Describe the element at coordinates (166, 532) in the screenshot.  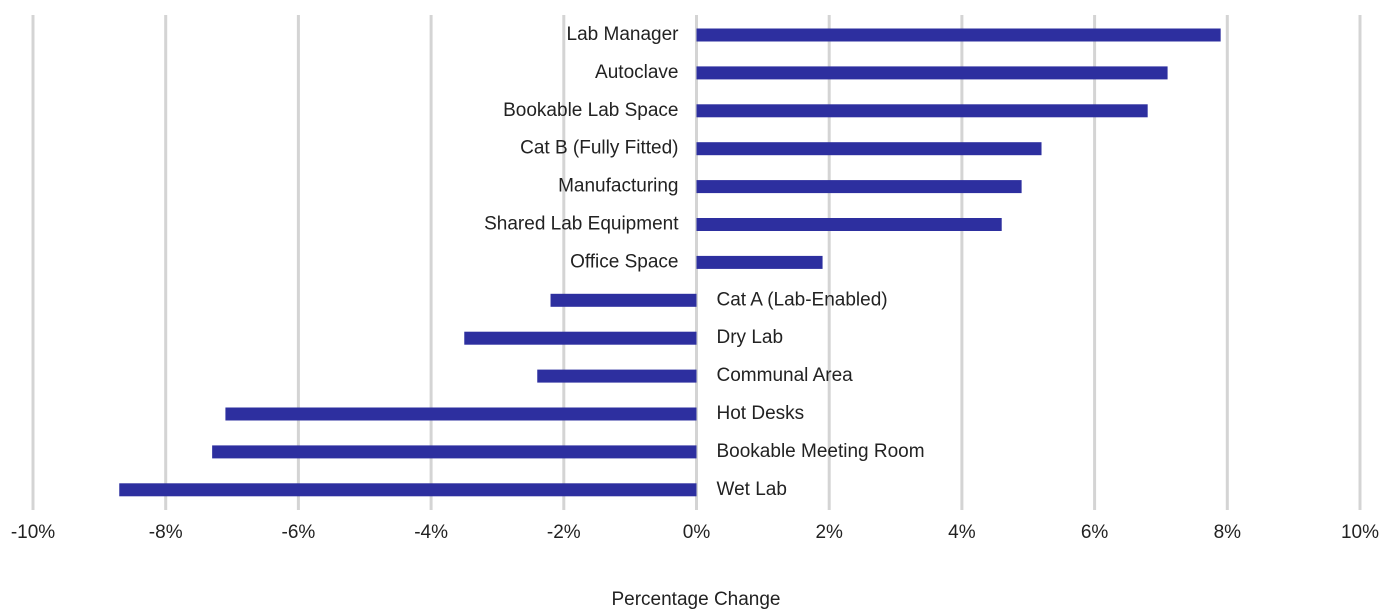
I see `x-tick-label: -8%` at that location.